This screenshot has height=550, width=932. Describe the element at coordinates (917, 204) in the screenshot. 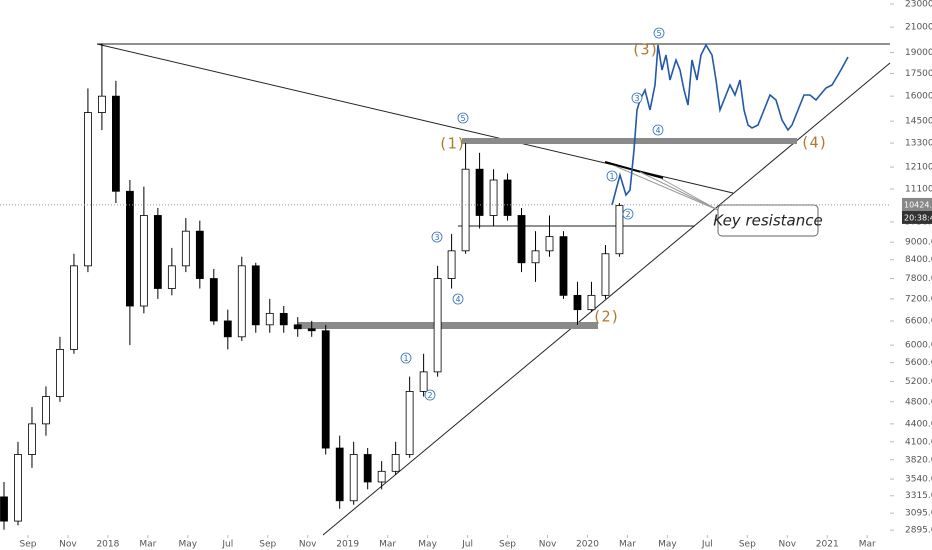

I see `price-badge` at that location.